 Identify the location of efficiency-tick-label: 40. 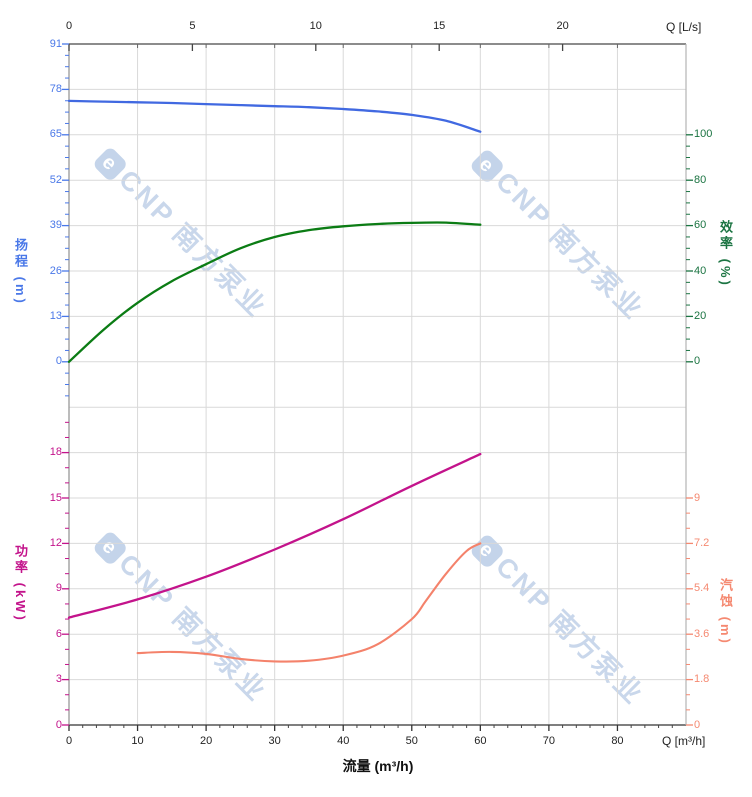
(700, 270).